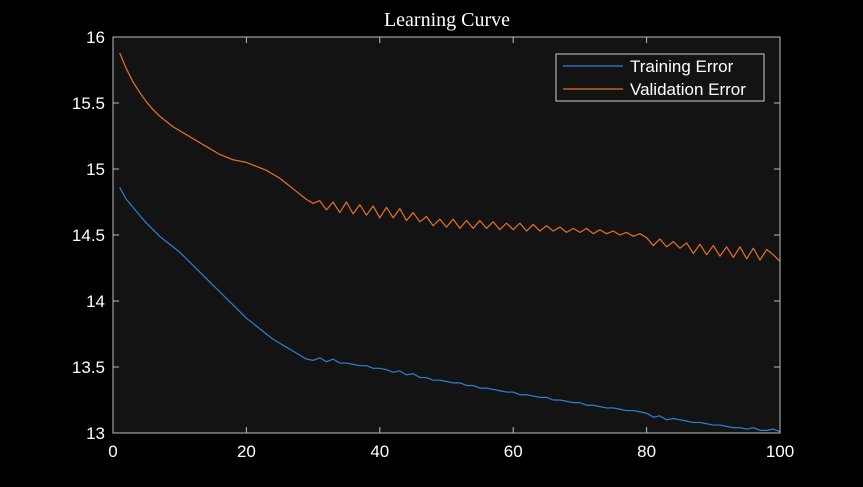  What do you see at coordinates (379, 451) in the screenshot?
I see `x-tick-label: 40` at bounding box center [379, 451].